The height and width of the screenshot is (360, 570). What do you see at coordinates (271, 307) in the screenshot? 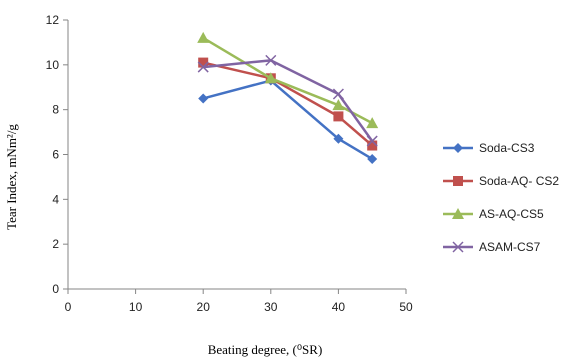
I see `x-tick-label: 30` at bounding box center [271, 307].